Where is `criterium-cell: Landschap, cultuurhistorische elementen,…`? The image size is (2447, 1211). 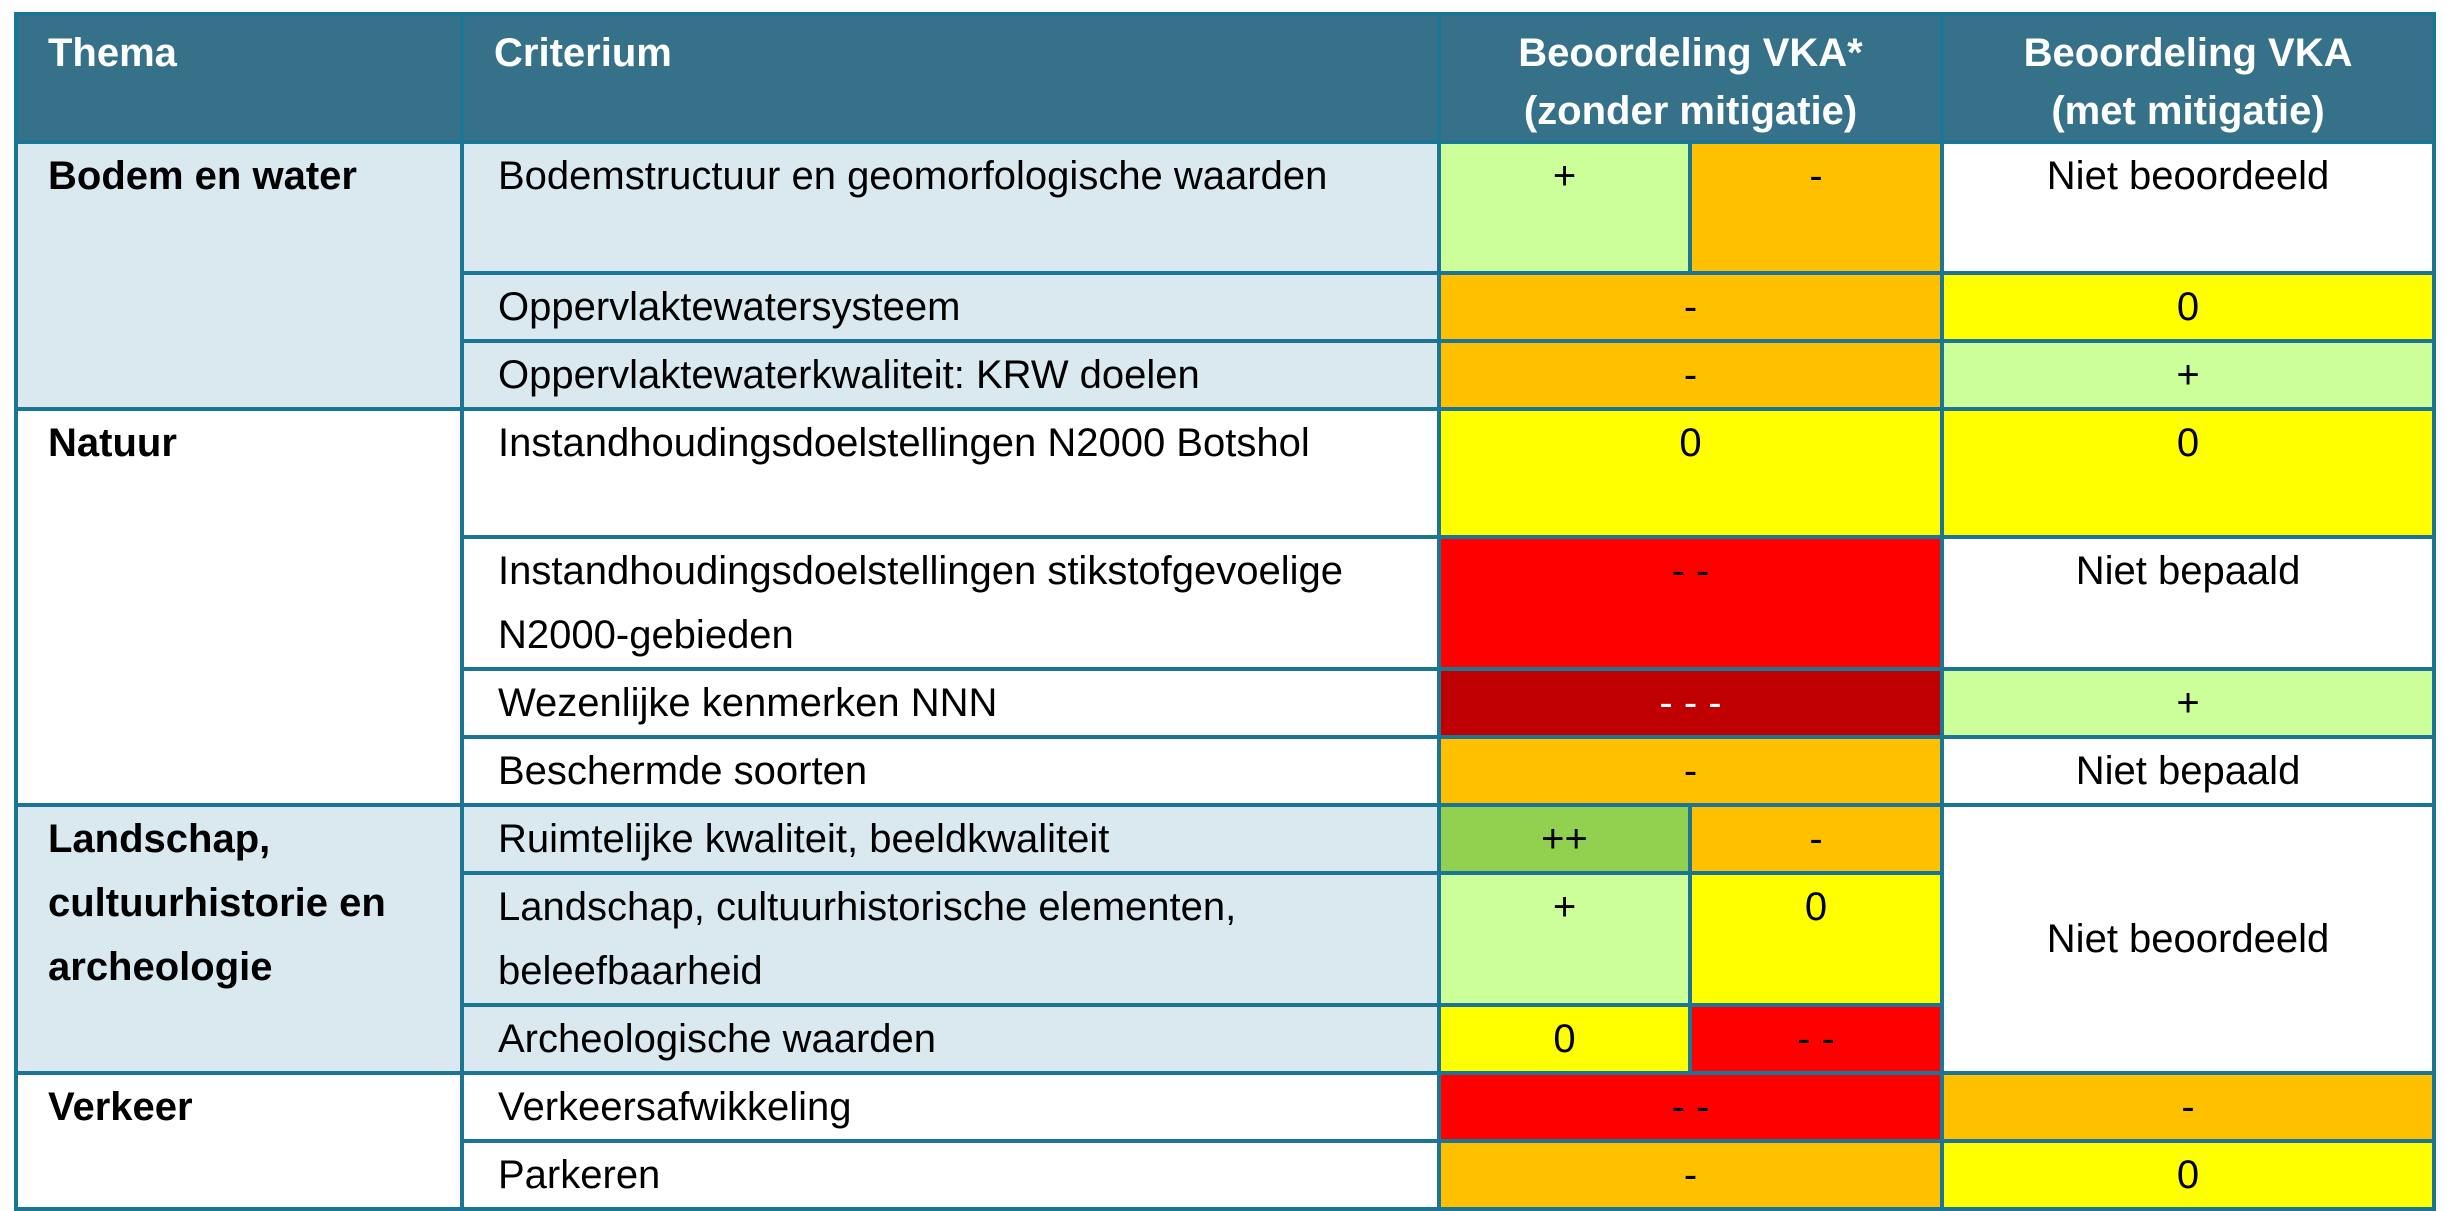 criterium-cell: Landschap, cultuurhistorische elementen,… is located at coordinates (950, 939).